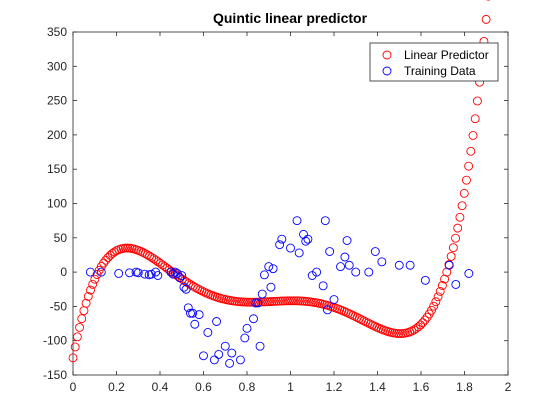  What do you see at coordinates (464, 387) in the screenshot?
I see `x-tick-label: 1.8` at bounding box center [464, 387].